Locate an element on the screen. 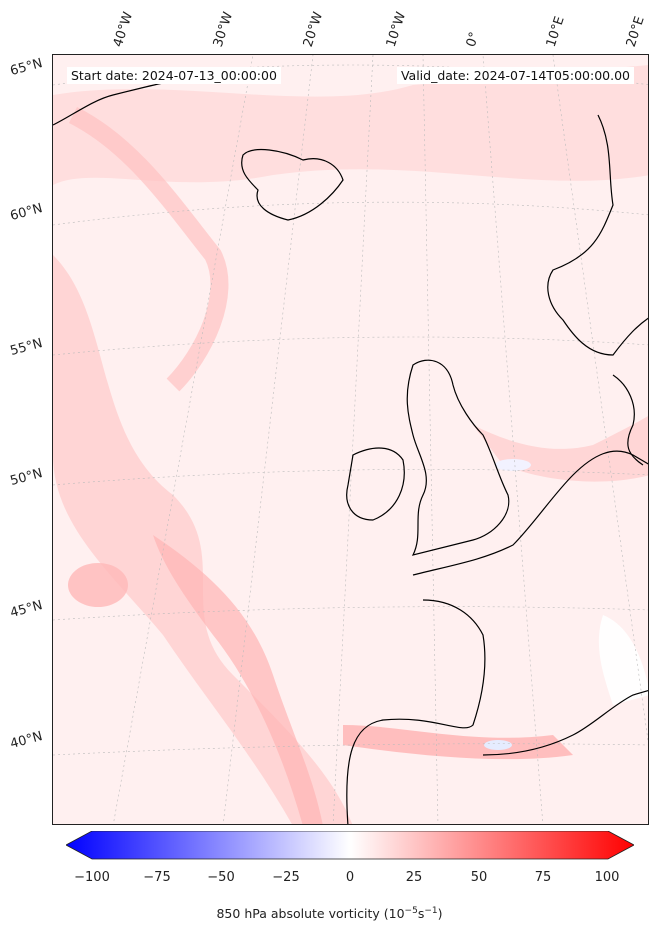 Image resolution: width=659 pixels, height=936 pixels. lon-label-20w: 20°W is located at coordinates (313, 29).